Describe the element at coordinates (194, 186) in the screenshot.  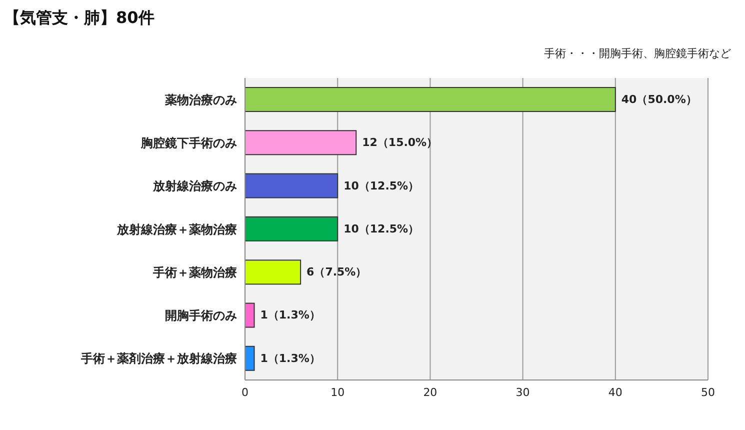
I see `y-tick-label: 放射線治療のみ` at that location.